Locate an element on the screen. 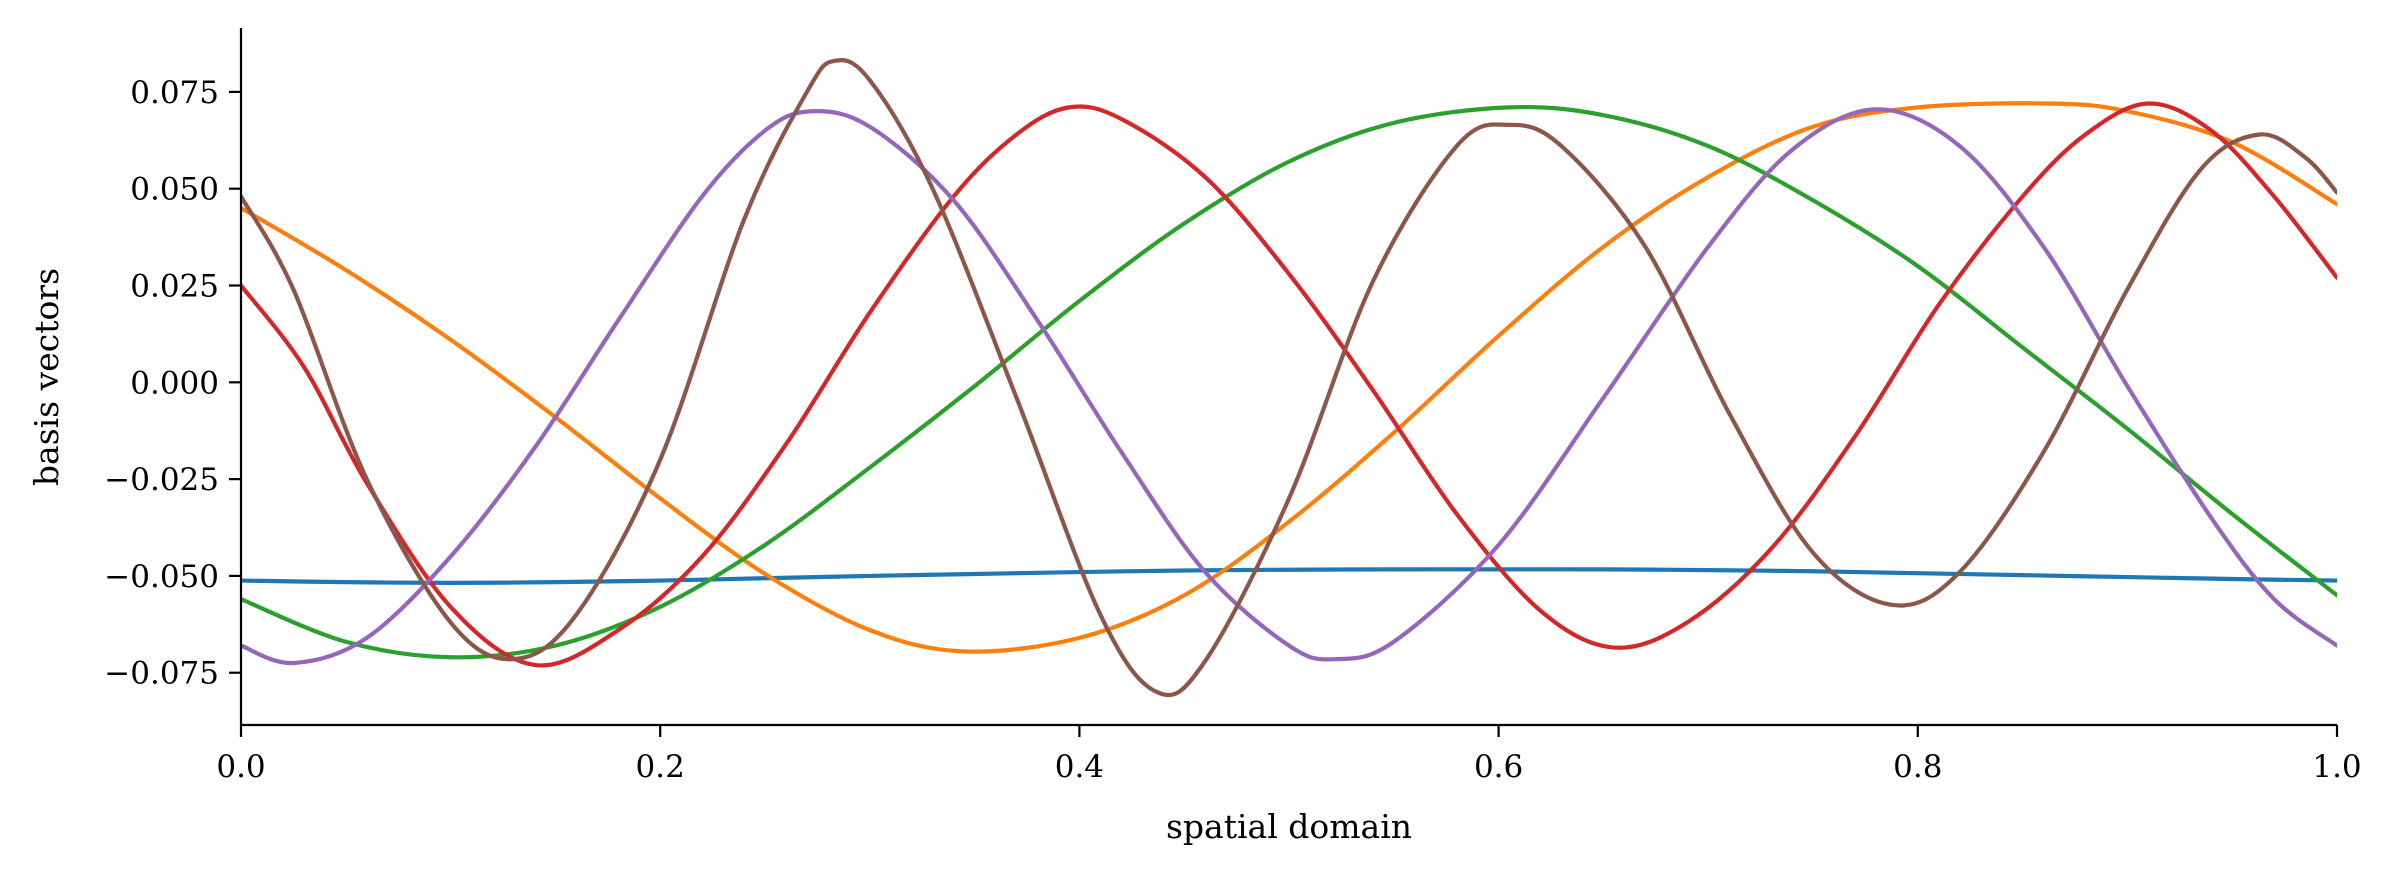 The height and width of the screenshot is (872, 2388). x-tick-label-4: 0.8 is located at coordinates (1917, 767).